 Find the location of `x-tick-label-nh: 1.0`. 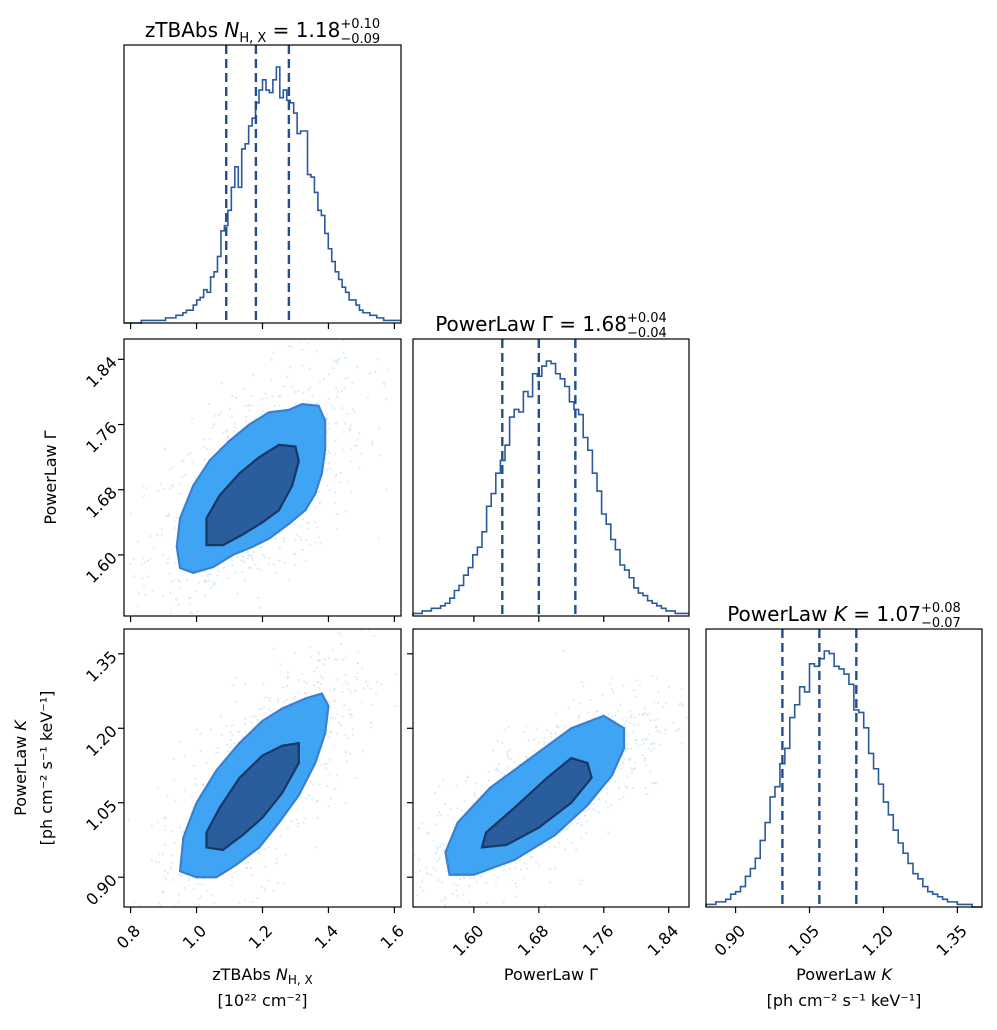

x-tick-label-nh: 1.0 is located at coordinates (194, 936).